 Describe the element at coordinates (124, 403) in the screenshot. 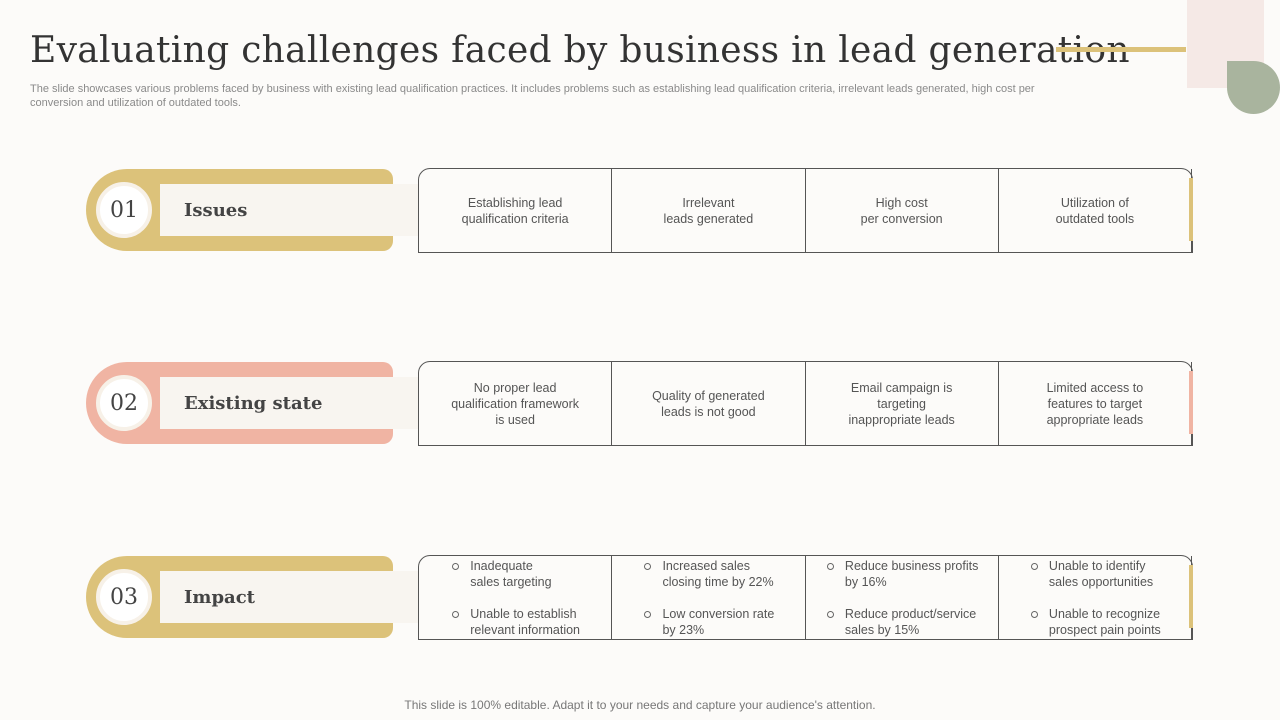

I see `row-number-badge: 02` at that location.